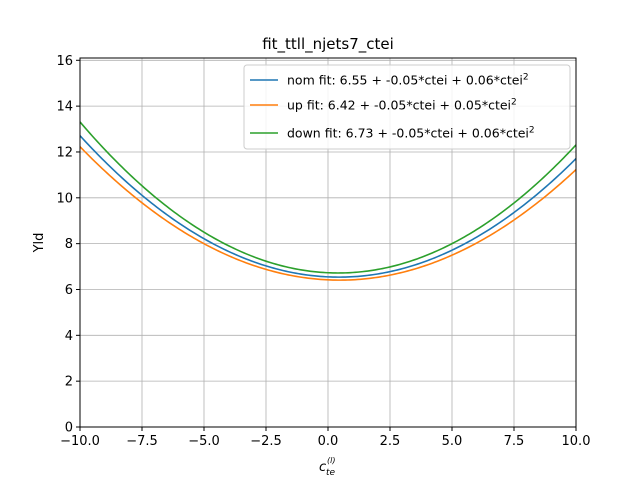  I want to click on x-tick-label: 0.0, so click(328, 441).